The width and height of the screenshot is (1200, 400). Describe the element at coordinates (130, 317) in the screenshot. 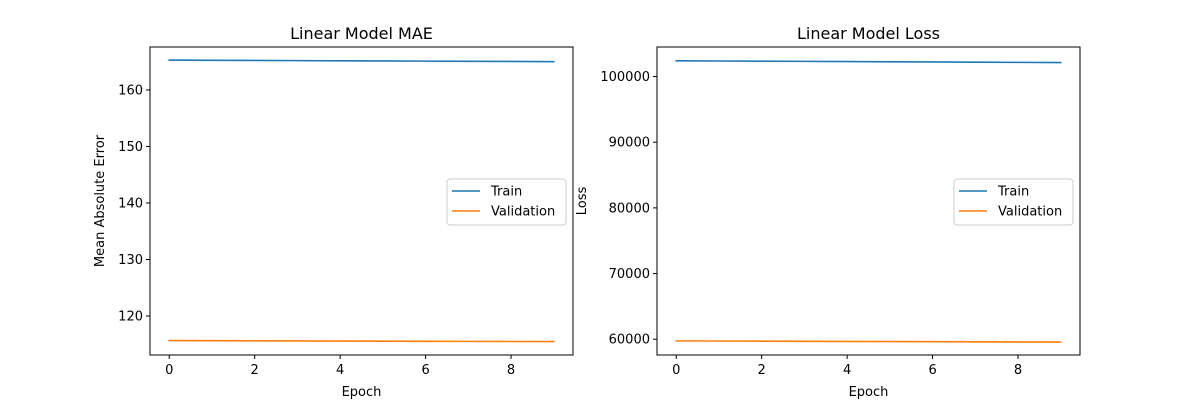

I see `y-tick-label: 120` at that location.